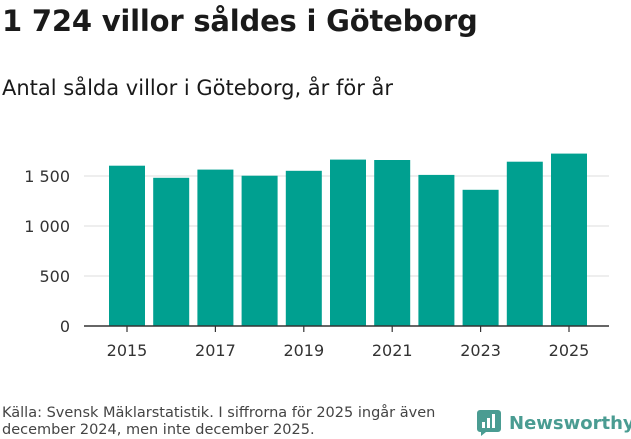  I want to click on bar-2017, so click(215, 247).